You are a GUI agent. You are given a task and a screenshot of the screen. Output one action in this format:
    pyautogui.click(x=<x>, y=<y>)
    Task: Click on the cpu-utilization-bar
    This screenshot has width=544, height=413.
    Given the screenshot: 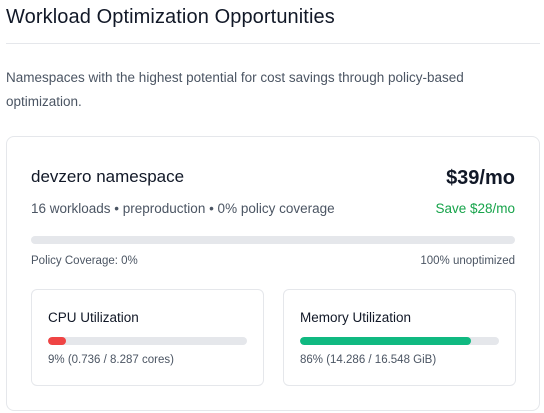 What is the action you would take?
    pyautogui.click(x=147, y=341)
    